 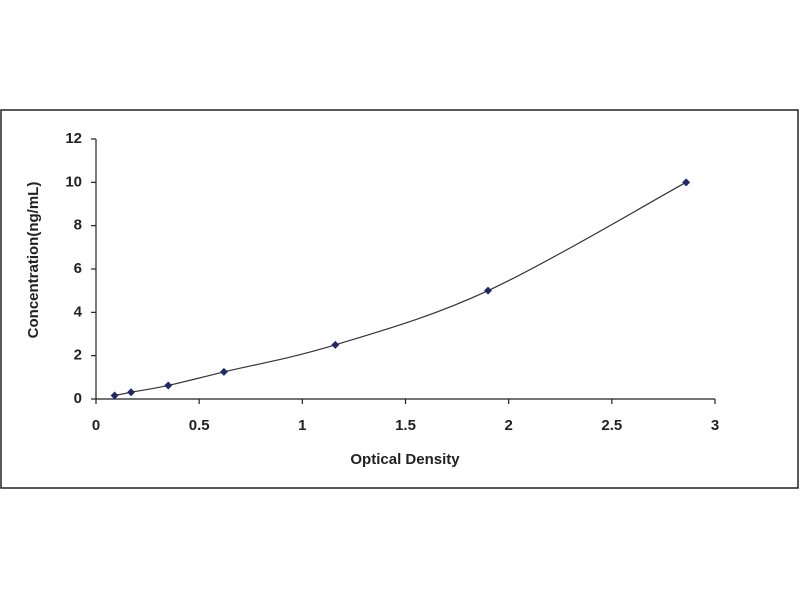 What do you see at coordinates (508, 425) in the screenshot?
I see `x-tick-label: 2` at bounding box center [508, 425].